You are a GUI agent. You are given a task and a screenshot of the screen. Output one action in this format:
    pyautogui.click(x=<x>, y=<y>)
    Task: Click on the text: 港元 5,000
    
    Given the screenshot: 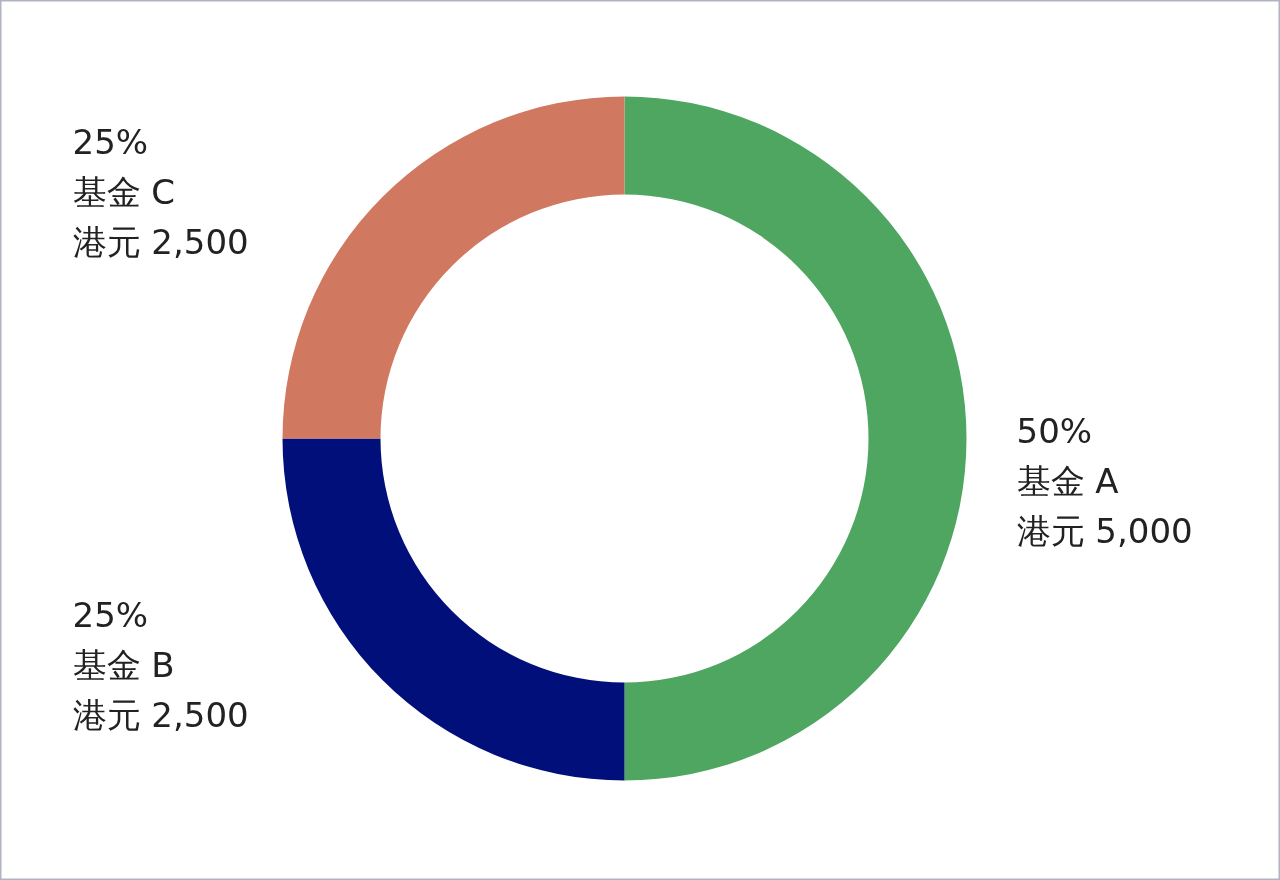 What is the action you would take?
    pyautogui.click(x=1104, y=530)
    